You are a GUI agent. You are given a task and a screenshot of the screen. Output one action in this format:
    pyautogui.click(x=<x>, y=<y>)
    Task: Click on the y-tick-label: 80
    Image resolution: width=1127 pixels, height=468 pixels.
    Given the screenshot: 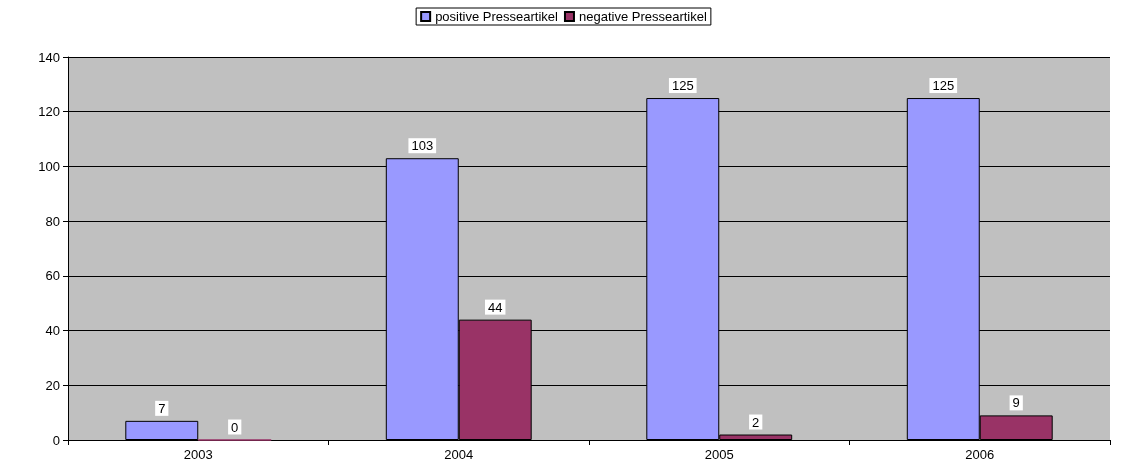 What is the action you would take?
    pyautogui.click(x=52, y=221)
    